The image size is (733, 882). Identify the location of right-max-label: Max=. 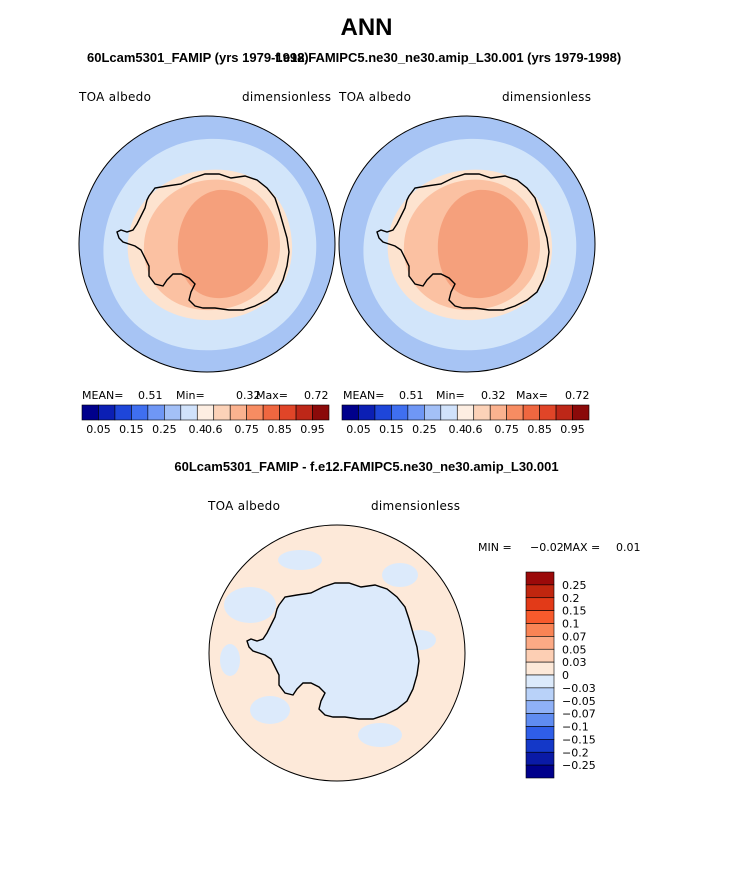
(532, 395).